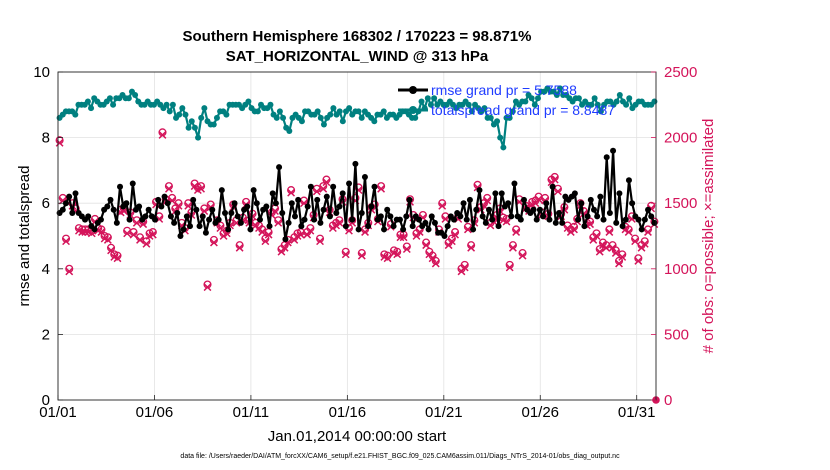  What do you see at coordinates (668, 400) in the screenshot?
I see `y-right-tick-label: 0` at bounding box center [668, 400].